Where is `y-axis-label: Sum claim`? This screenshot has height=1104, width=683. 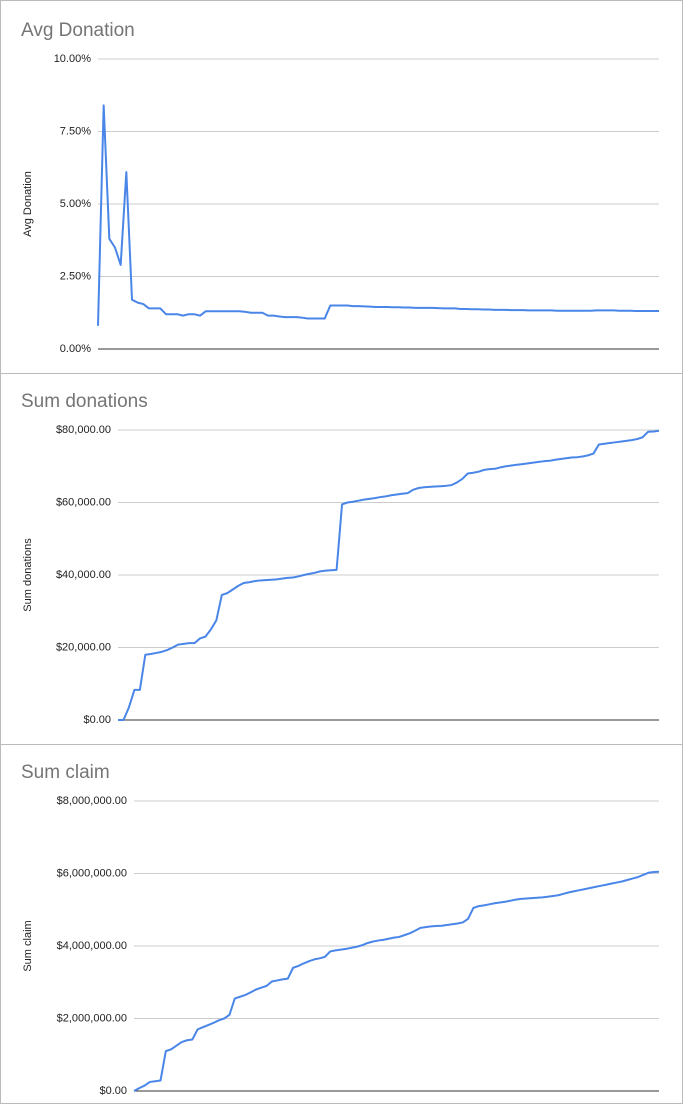
y-axis-label: Sum claim is located at coordinates (28, 945).